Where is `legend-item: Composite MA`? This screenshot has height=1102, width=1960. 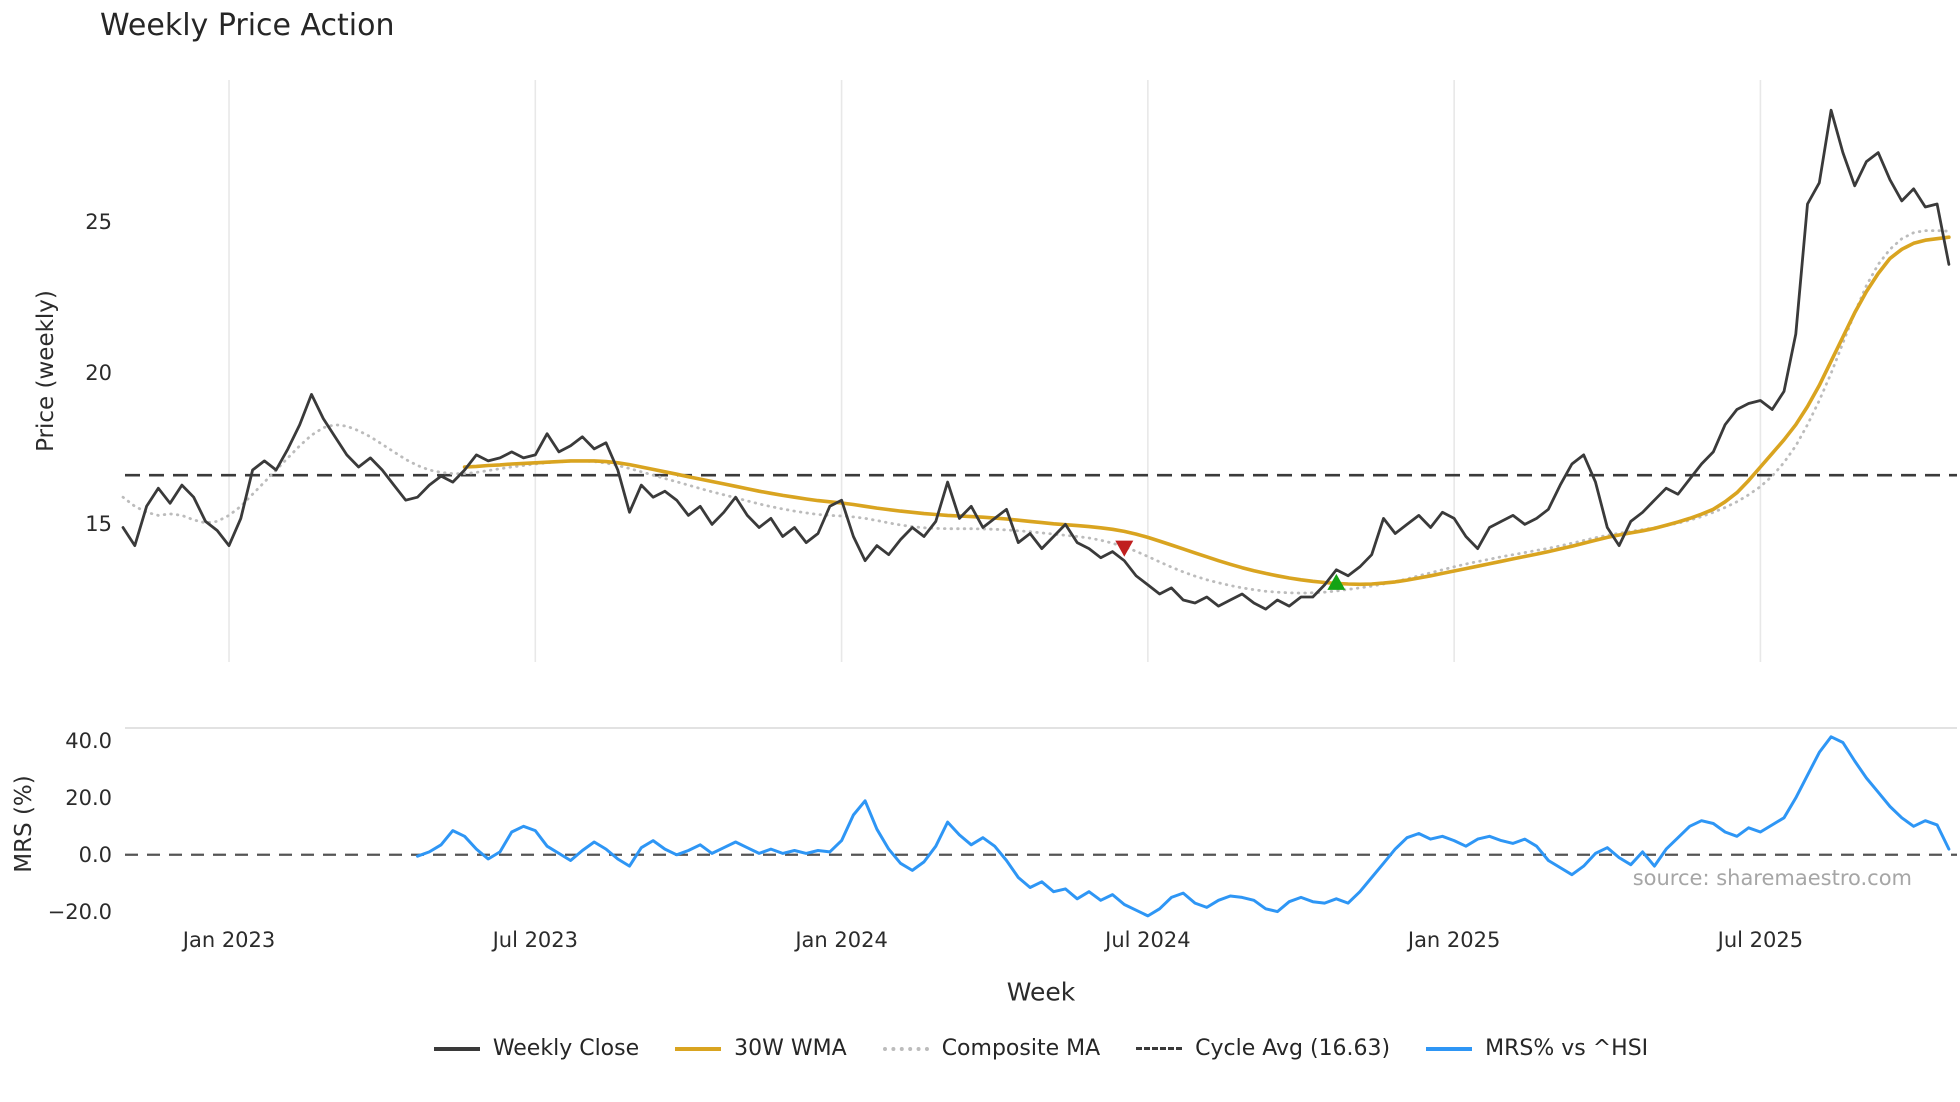
legend-item: Composite MA is located at coordinates (991, 1048).